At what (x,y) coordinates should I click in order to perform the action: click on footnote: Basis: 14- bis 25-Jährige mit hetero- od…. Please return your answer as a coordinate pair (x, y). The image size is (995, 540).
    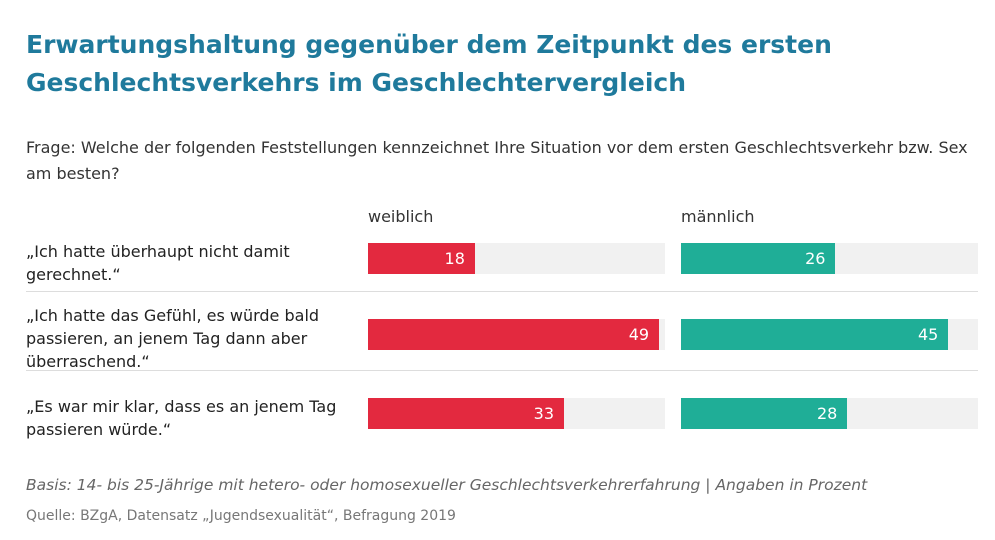
    Looking at the image, I should click on (447, 485).